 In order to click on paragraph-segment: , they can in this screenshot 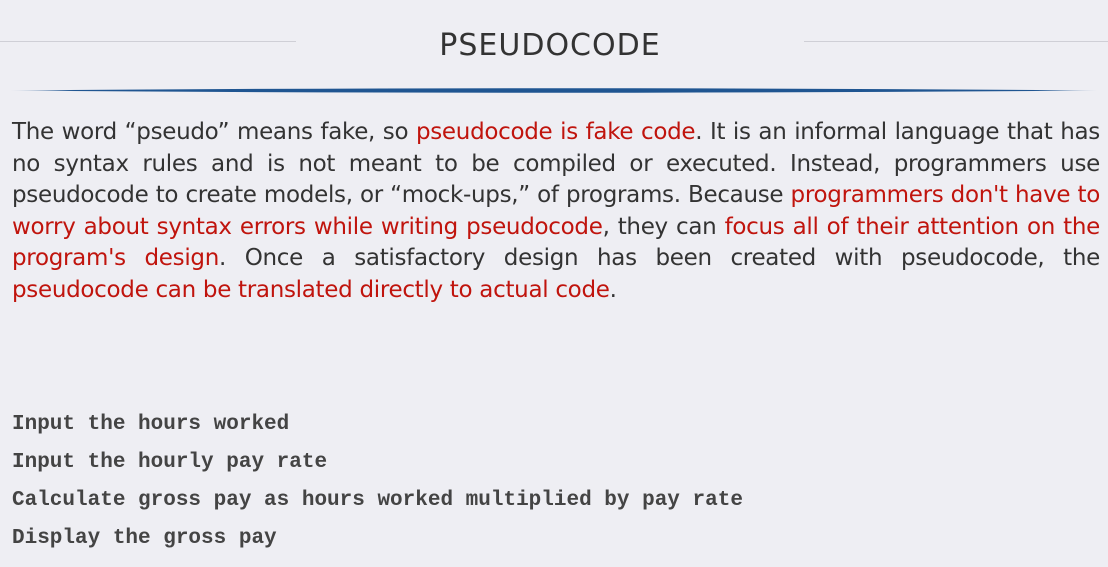, I will do `click(663, 226)`.